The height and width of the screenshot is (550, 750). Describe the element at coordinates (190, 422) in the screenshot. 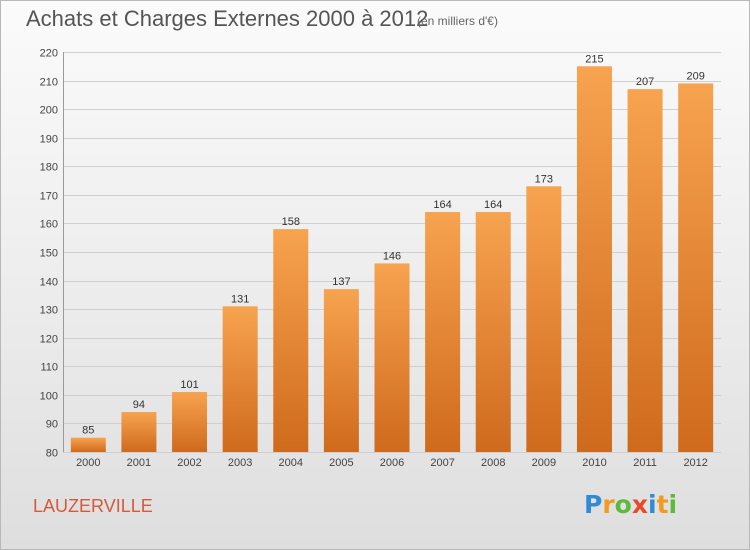

I see `bar-2002` at that location.